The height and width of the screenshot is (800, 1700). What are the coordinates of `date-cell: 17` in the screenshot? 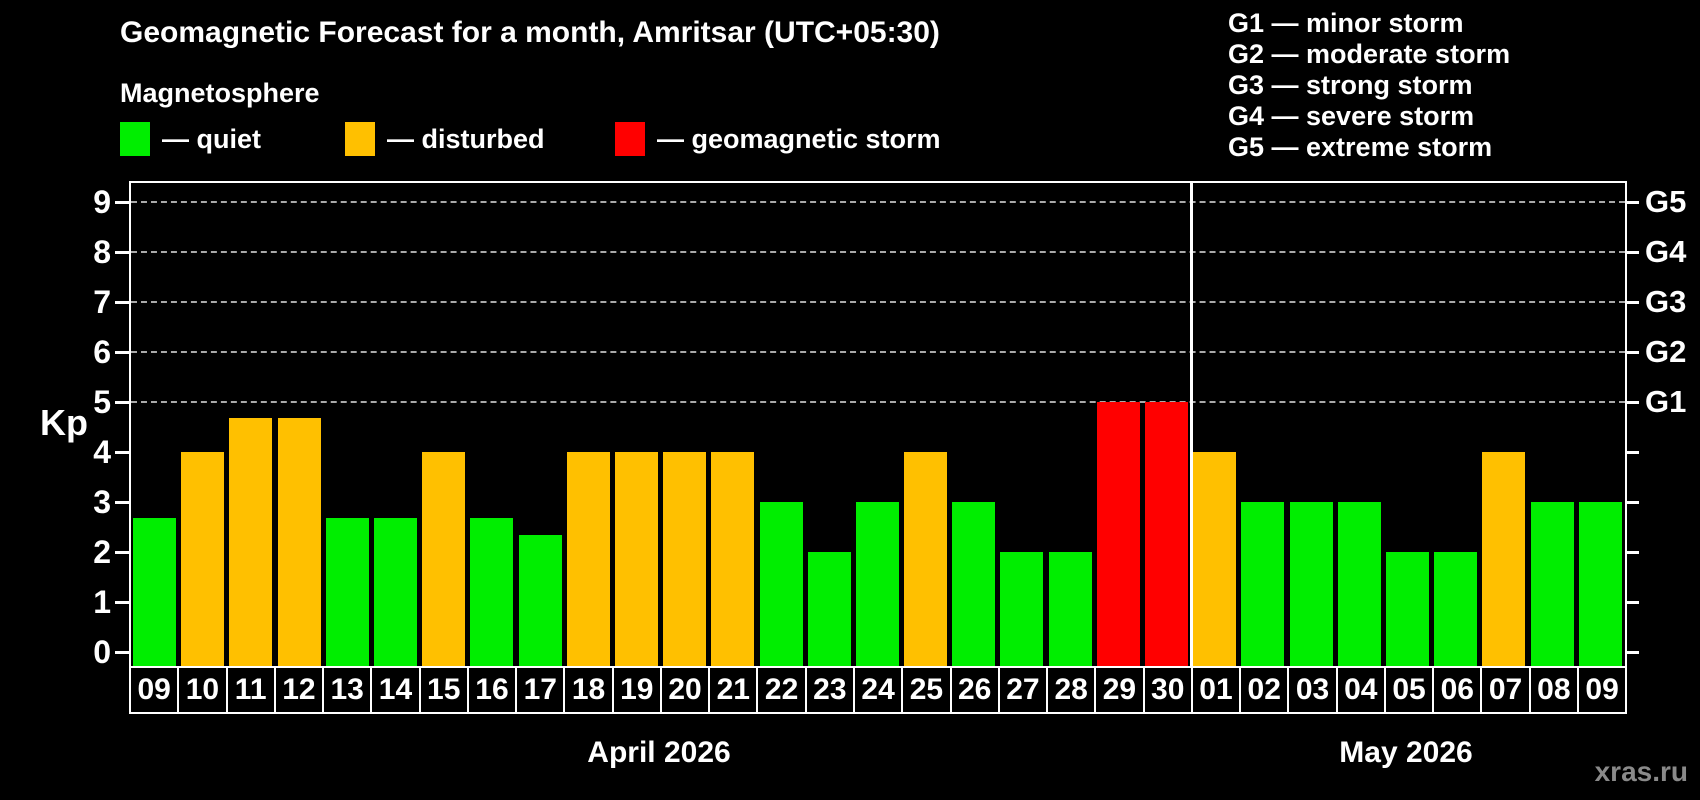 It's located at (540, 690).